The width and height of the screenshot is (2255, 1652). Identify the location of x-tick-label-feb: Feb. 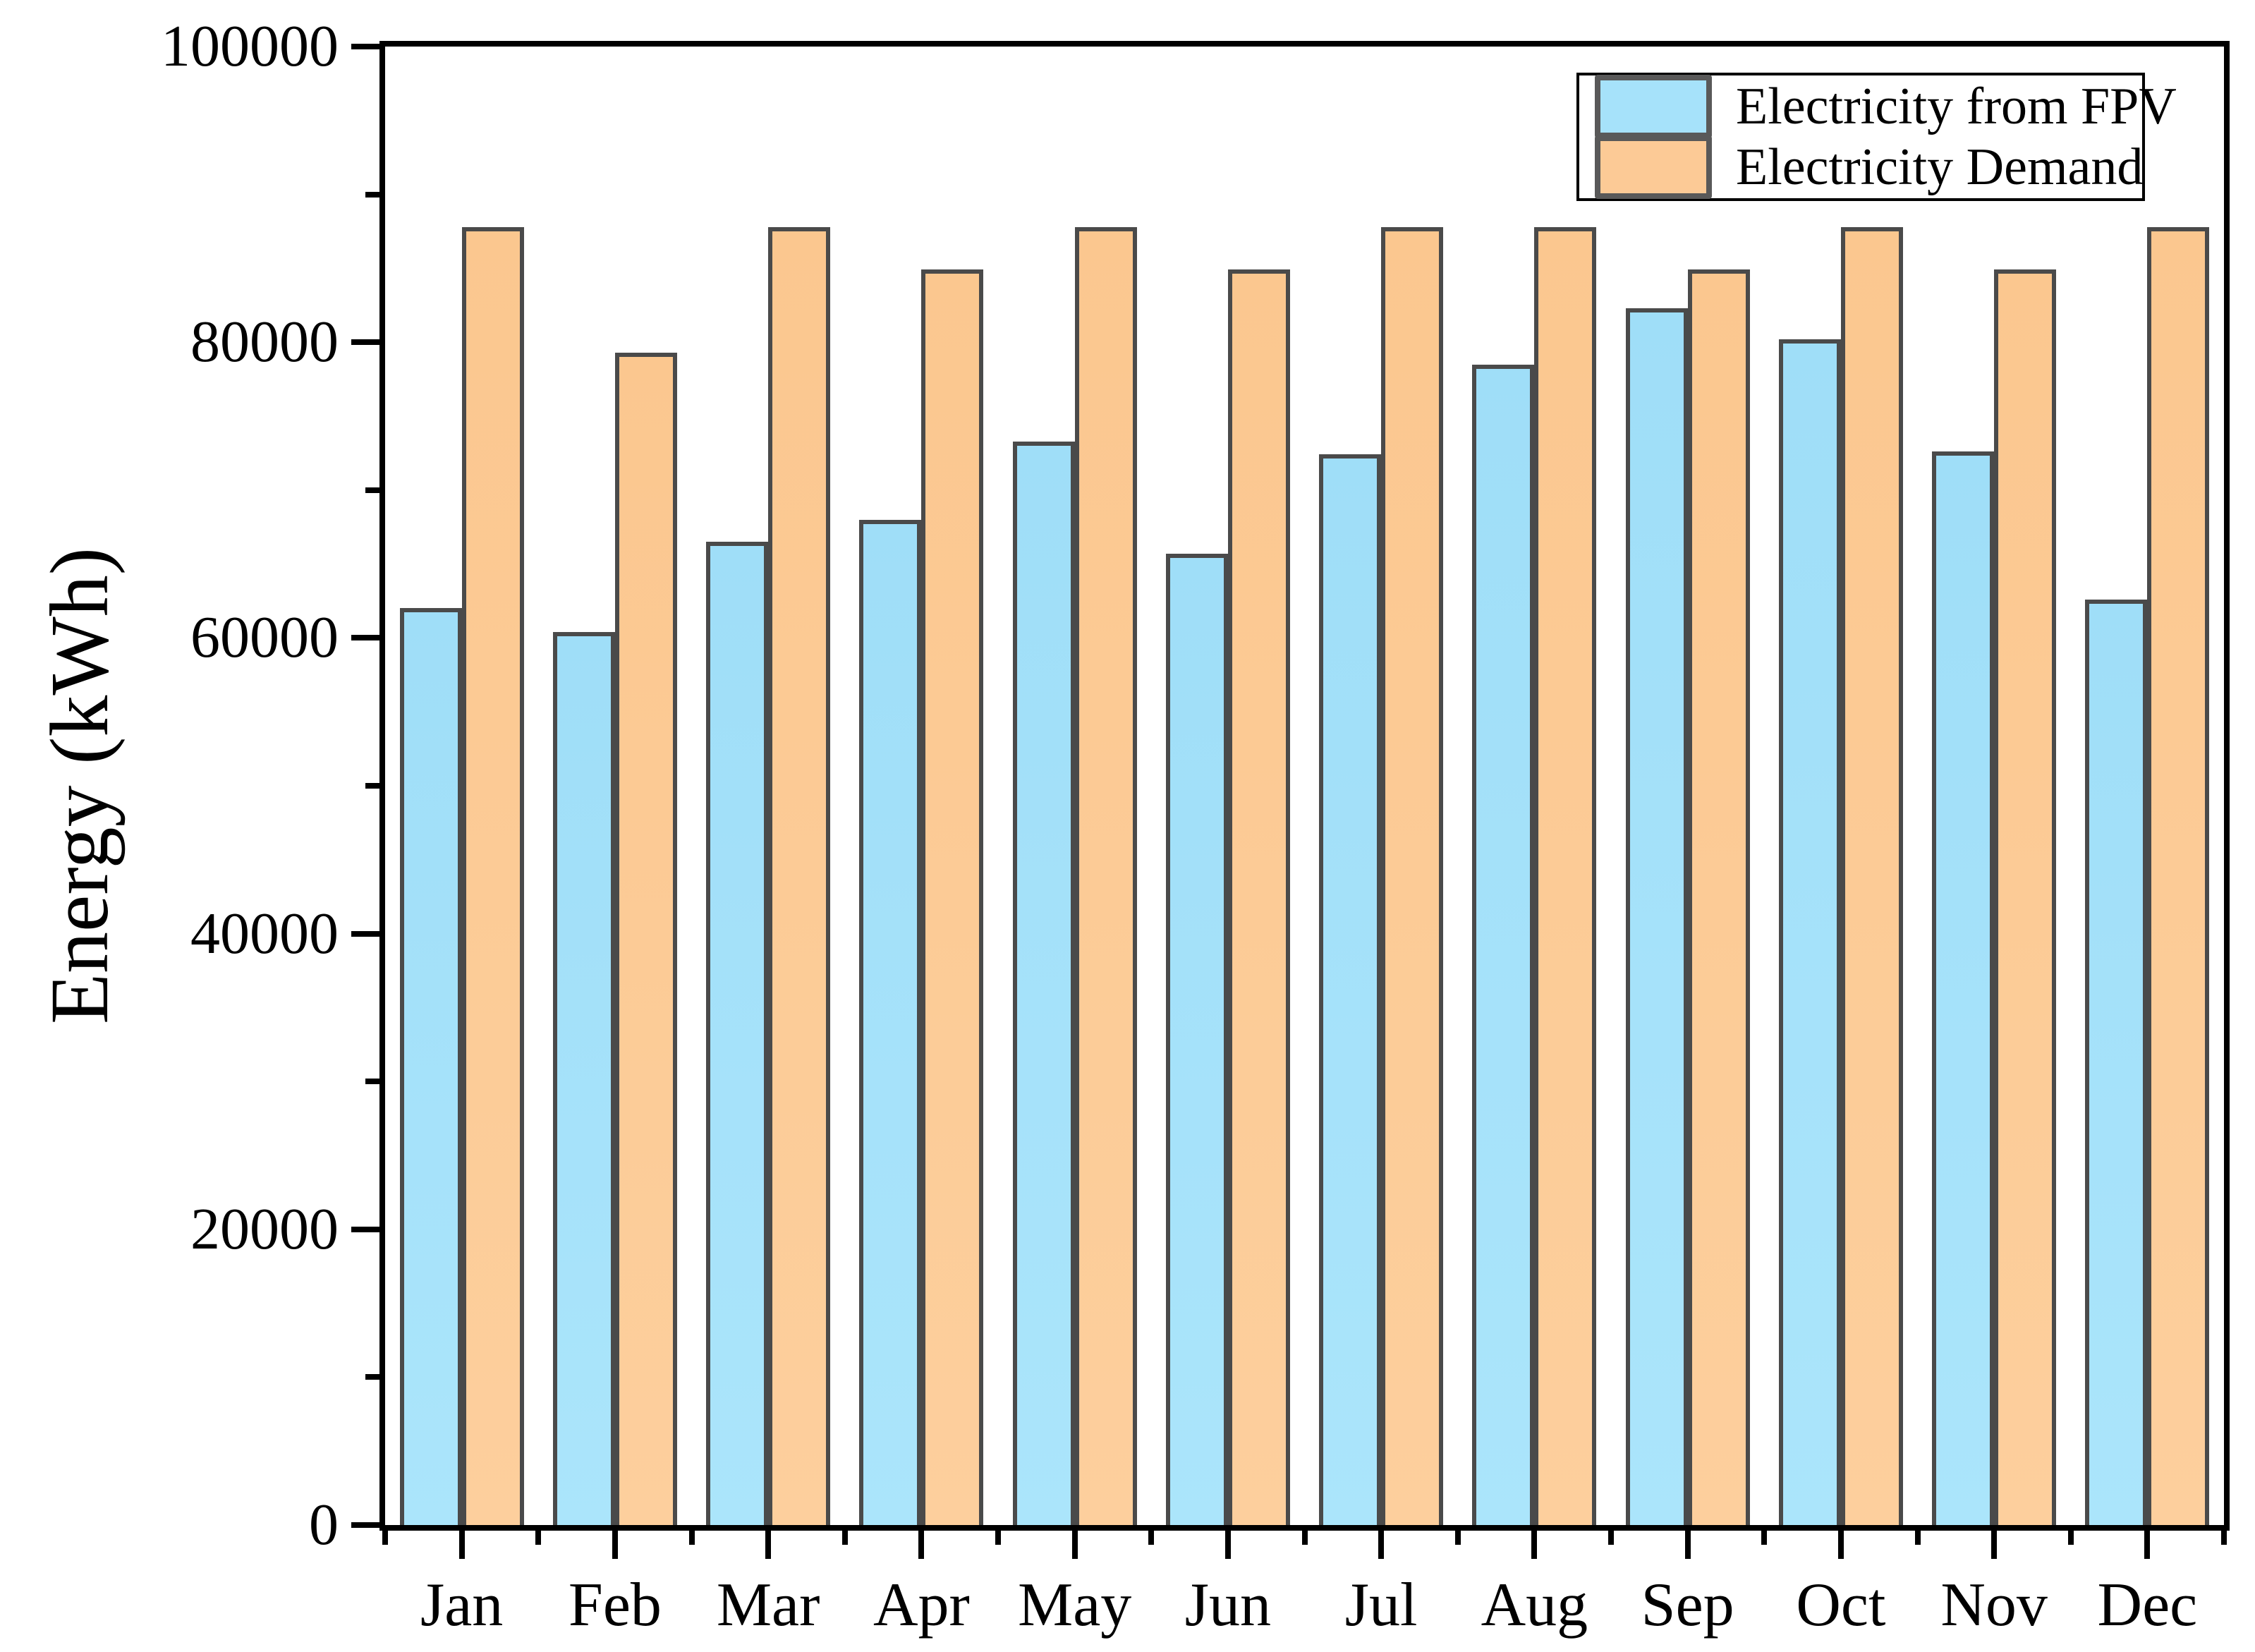
(615, 1605).